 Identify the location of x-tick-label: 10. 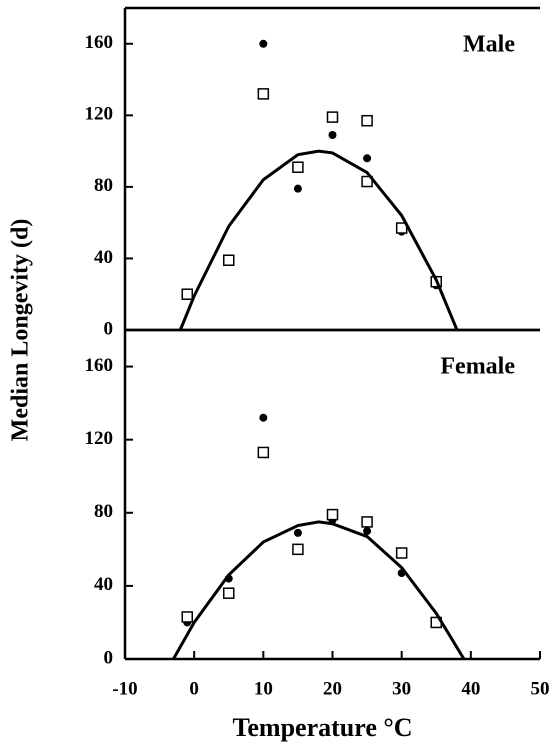
(263, 688).